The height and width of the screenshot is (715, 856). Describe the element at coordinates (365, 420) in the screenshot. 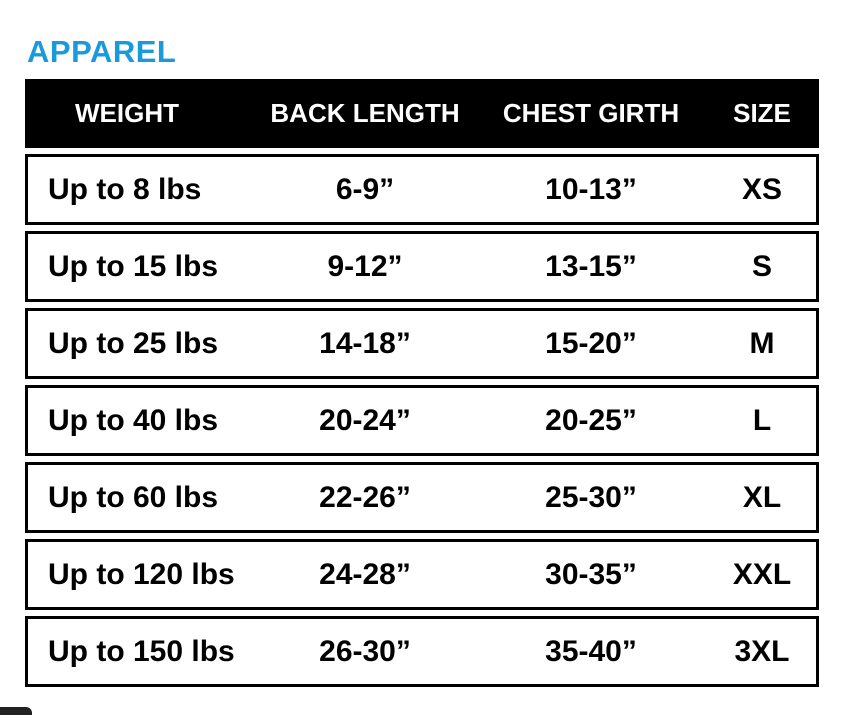

I see `back-length-cell: 20-24”` at that location.